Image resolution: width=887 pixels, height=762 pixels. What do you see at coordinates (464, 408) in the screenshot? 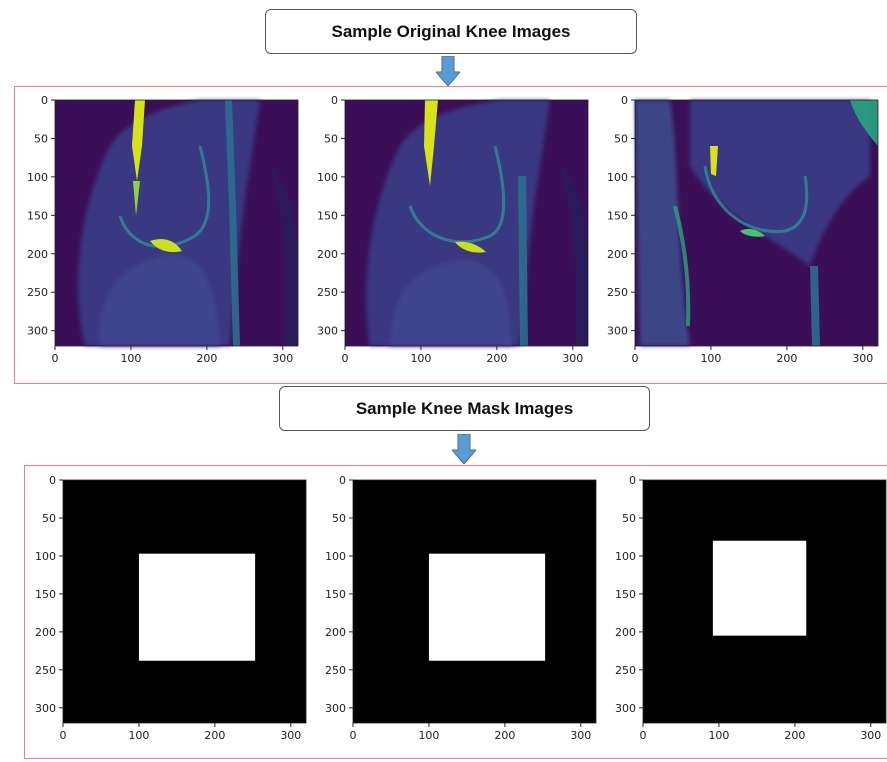
I see `mask-images-title: Sample Knee Mask Images` at bounding box center [464, 408].